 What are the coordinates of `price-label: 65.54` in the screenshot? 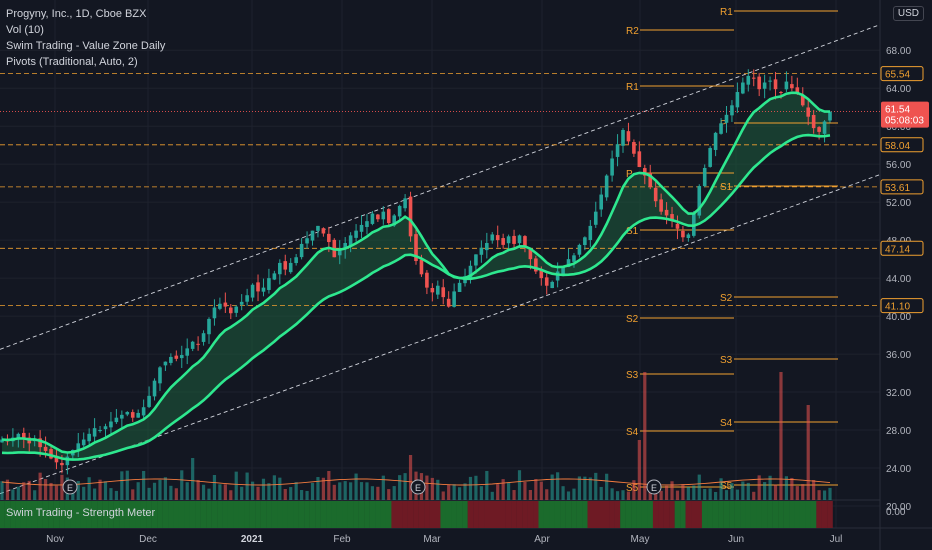 It's located at (897, 75).